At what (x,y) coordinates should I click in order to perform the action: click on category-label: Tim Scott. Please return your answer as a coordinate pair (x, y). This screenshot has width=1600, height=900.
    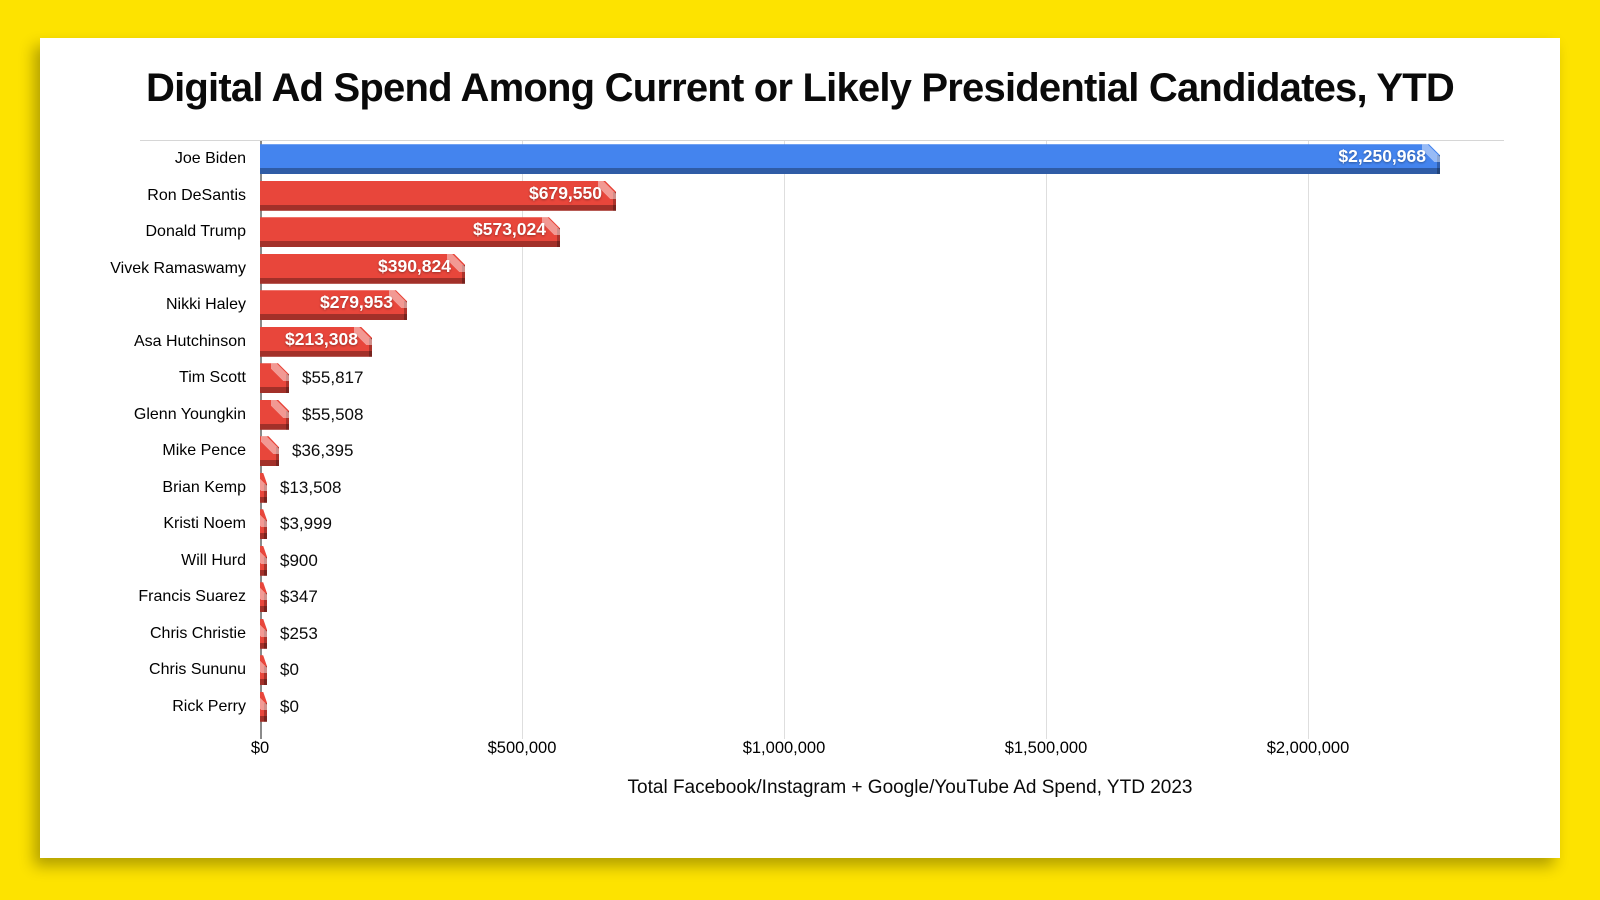
    Looking at the image, I should click on (212, 378).